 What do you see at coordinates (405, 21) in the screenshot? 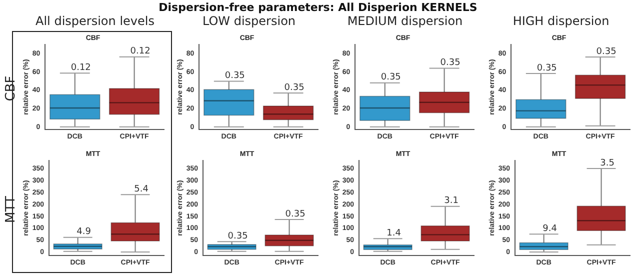
I see `chart-subtitle: MEDIUM dispersion` at bounding box center [405, 21].